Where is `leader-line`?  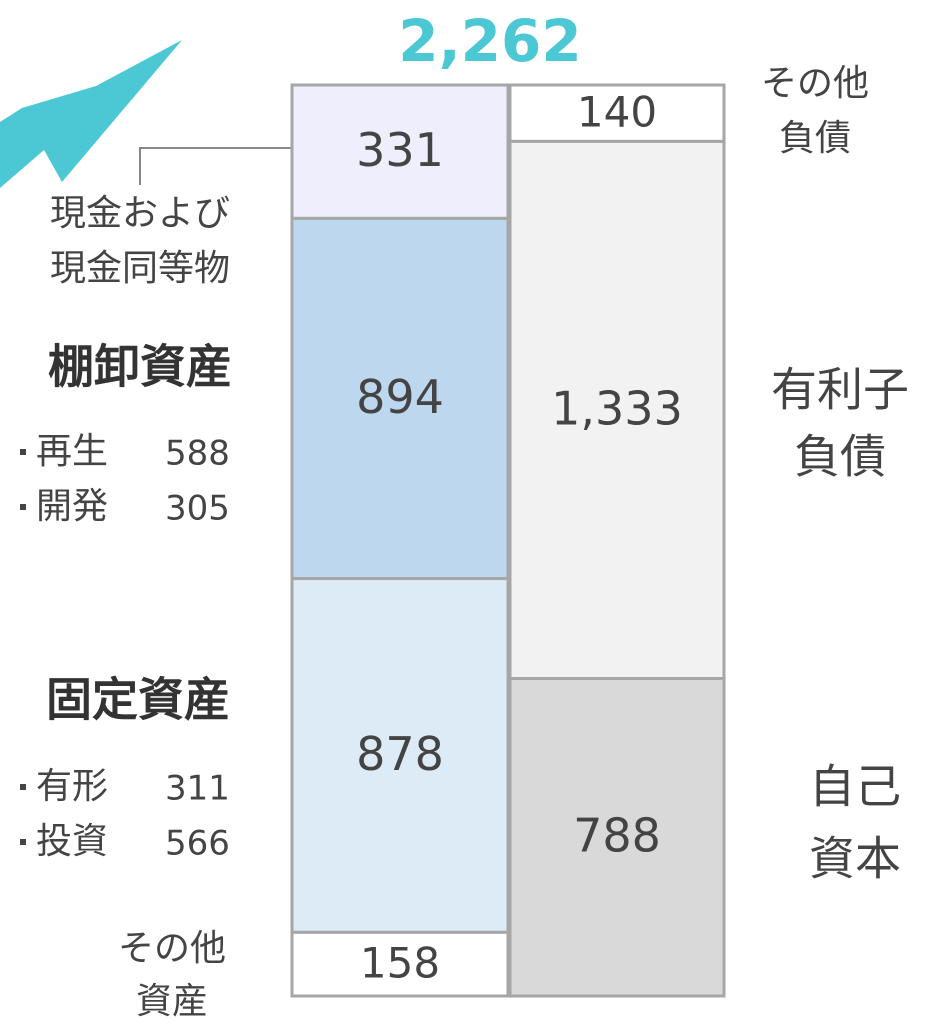
leader-line is located at coordinates (215, 166).